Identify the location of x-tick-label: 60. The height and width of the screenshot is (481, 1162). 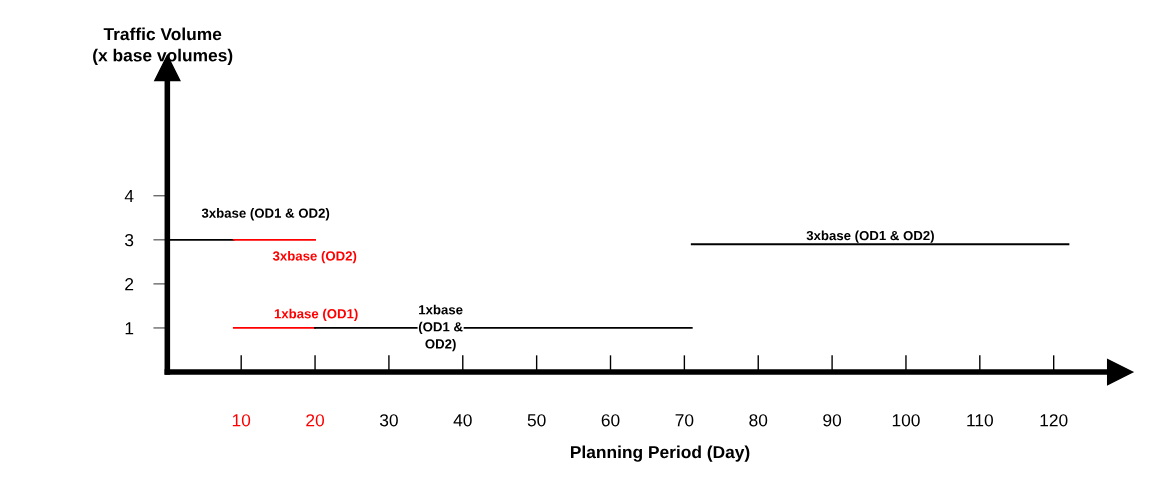
(610, 420).